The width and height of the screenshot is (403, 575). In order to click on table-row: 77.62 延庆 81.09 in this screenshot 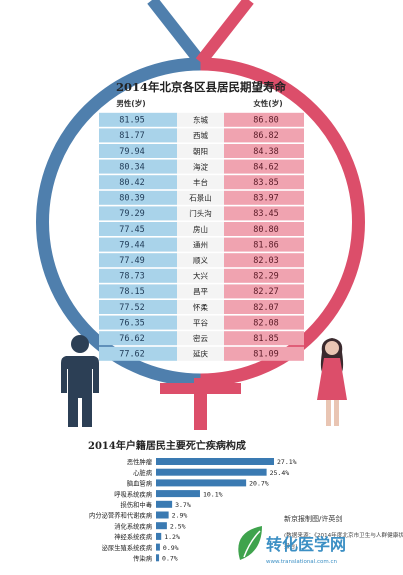, I will do `click(201, 353)`.